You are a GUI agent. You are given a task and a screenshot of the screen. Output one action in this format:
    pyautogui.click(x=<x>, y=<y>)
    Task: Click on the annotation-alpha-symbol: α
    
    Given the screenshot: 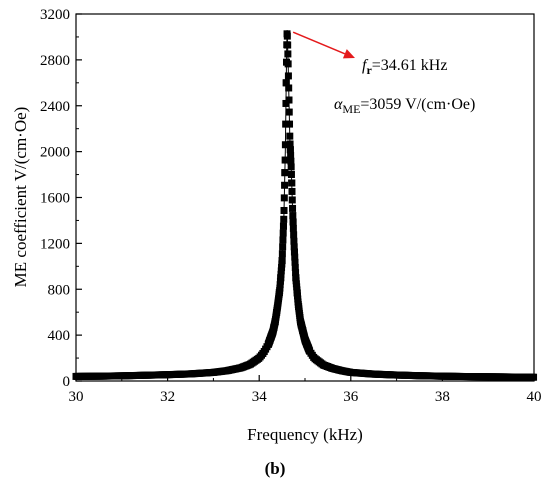 What is the action you would take?
    pyautogui.click(x=338, y=104)
    